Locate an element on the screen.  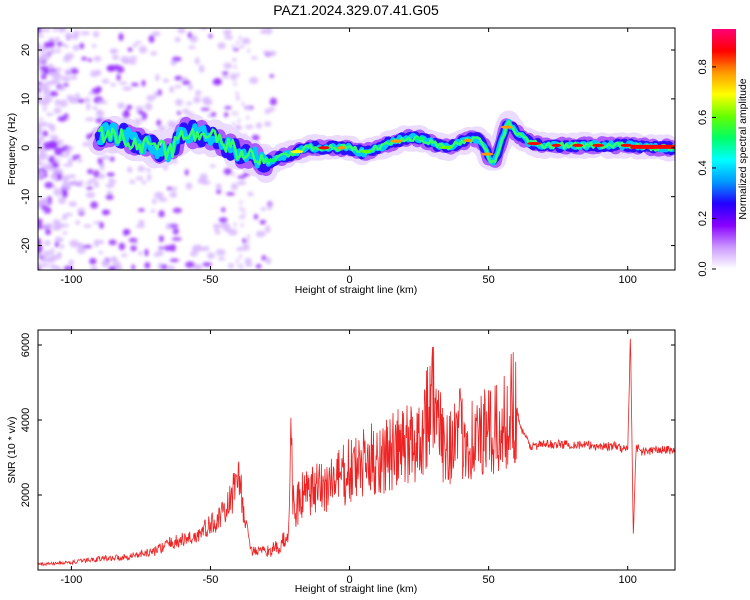
spectrogram-x-tick-label: 0 is located at coordinates (349, 280).